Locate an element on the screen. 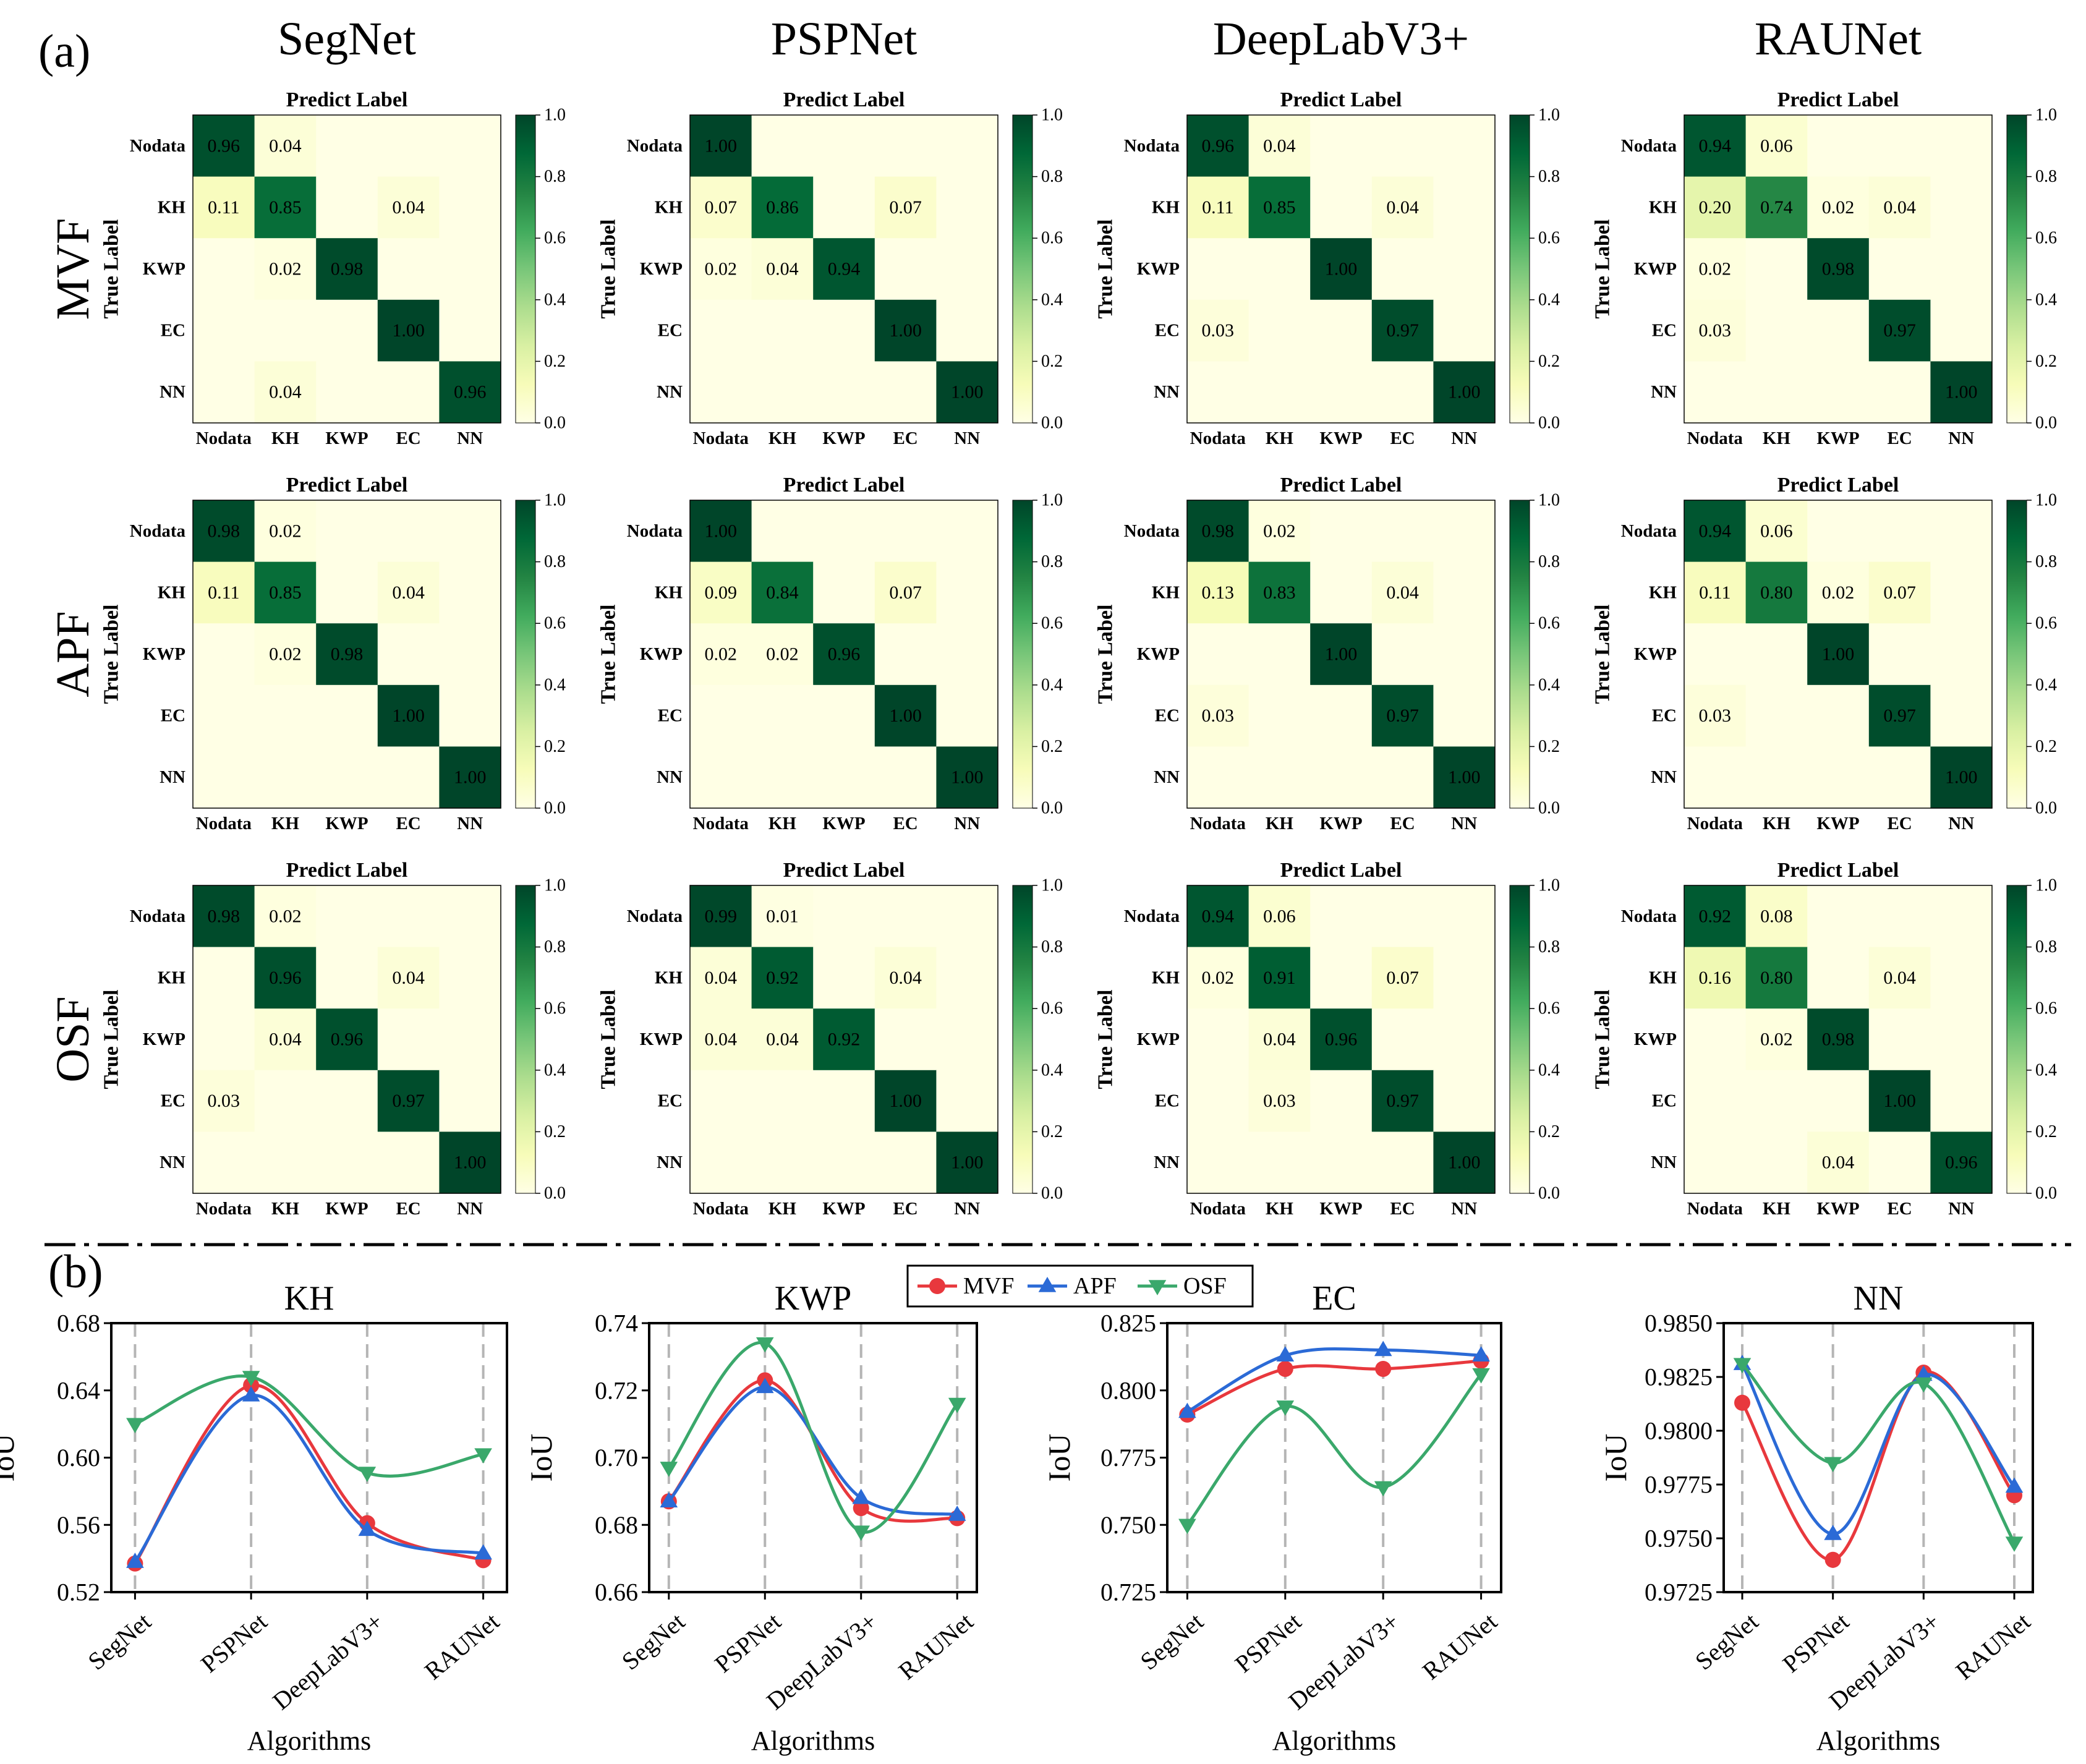 This screenshot has width=2086, height=1764. col-tick-nn: NN is located at coordinates (1464, 438).